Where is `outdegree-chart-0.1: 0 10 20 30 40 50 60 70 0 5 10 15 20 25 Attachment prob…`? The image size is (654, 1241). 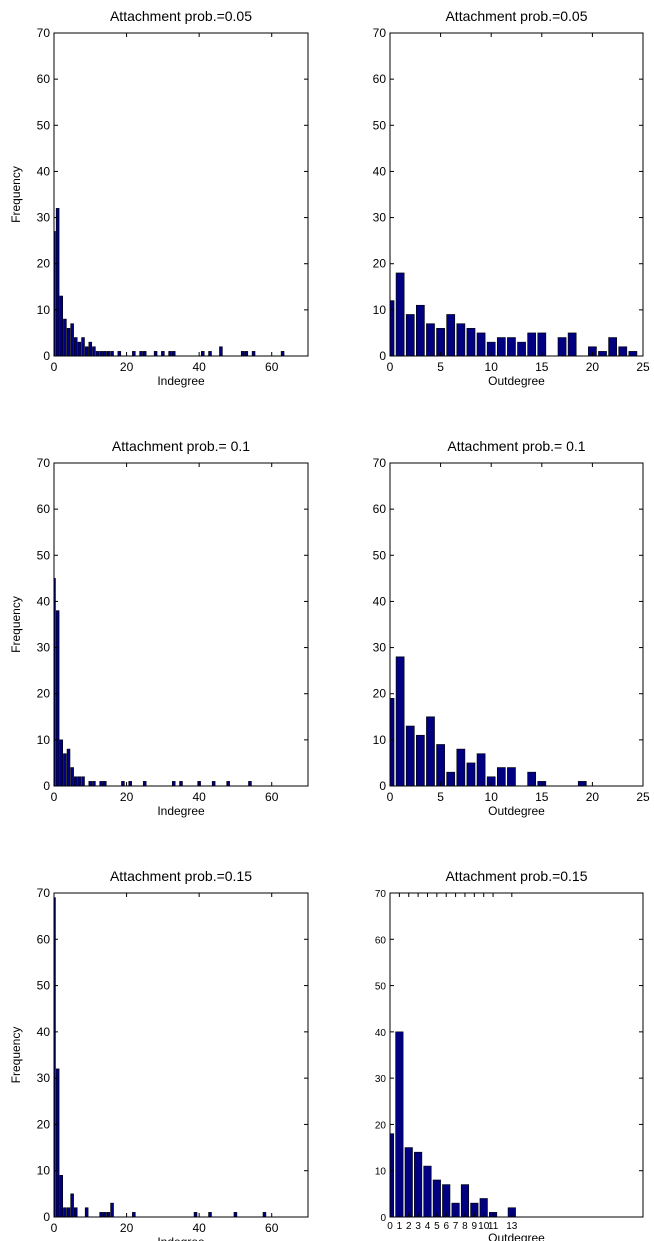
outdegree-chart-0.1: 0 10 20 30 40 50 60 70 0 5 10 15 20 25 Attachment prob… is located at coordinates (511, 628).